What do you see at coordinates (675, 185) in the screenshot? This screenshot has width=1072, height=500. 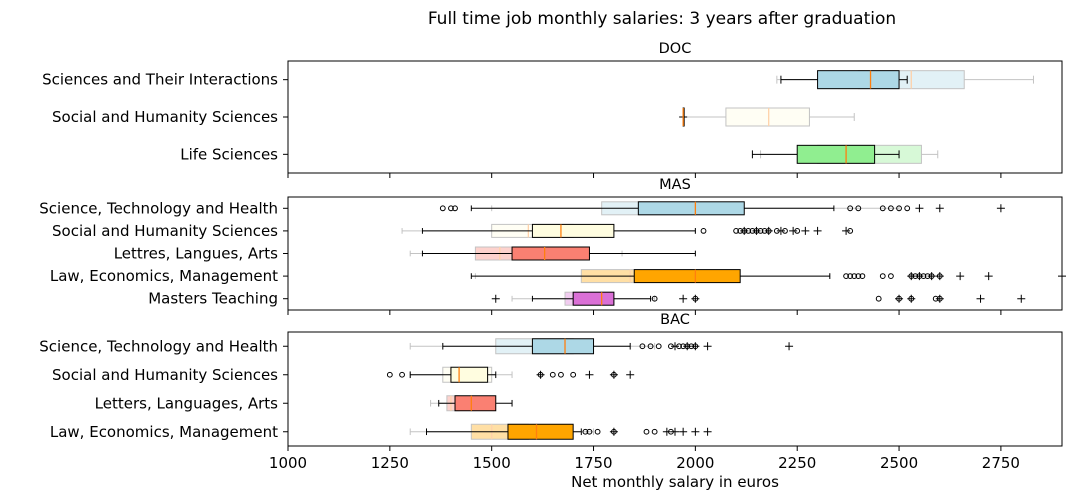 I see `panel-title: MAS` at bounding box center [675, 185].